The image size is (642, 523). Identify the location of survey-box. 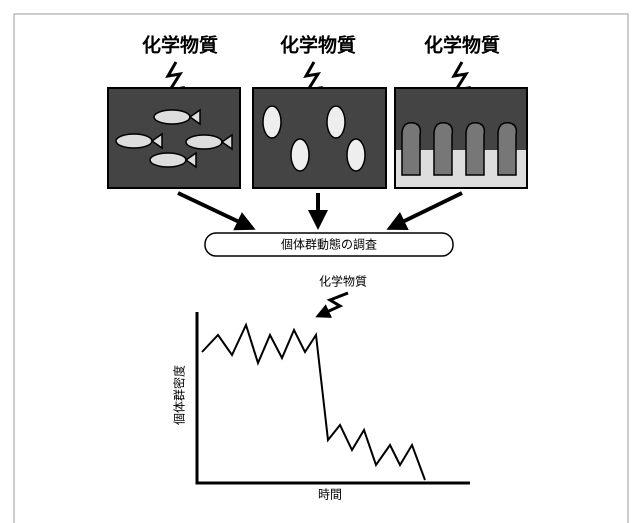
(329, 244).